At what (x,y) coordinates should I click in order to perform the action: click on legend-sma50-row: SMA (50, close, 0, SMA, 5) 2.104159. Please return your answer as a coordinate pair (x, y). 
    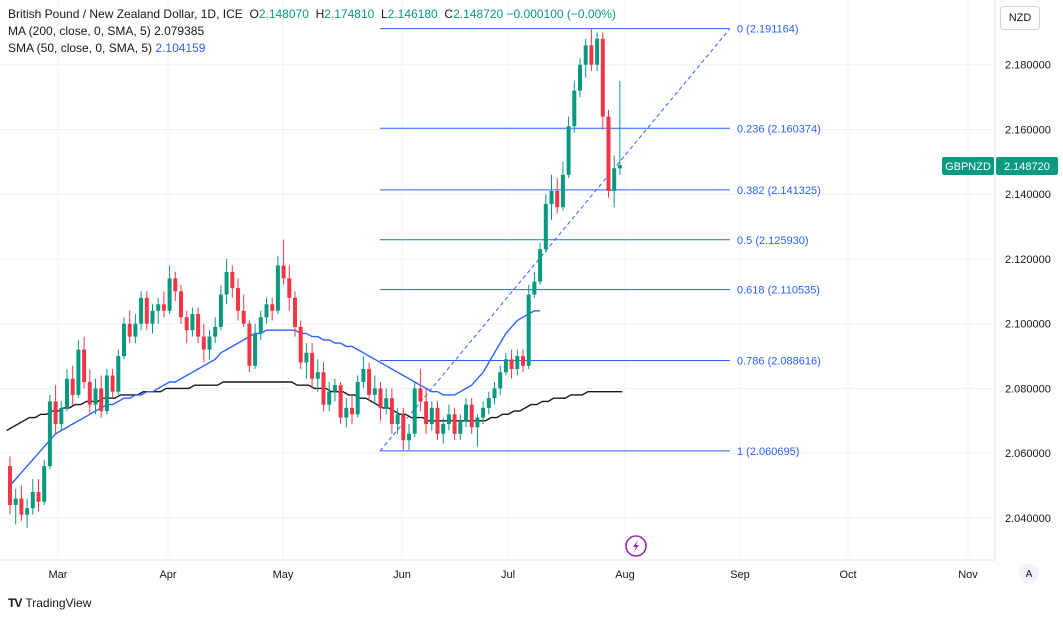
    Looking at the image, I should click on (312, 48).